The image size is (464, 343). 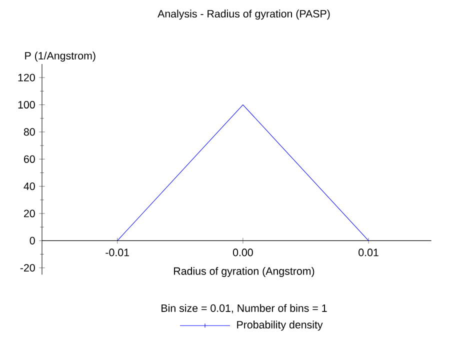 What do you see at coordinates (29, 214) in the screenshot?
I see `y-tick-label: 20` at bounding box center [29, 214].